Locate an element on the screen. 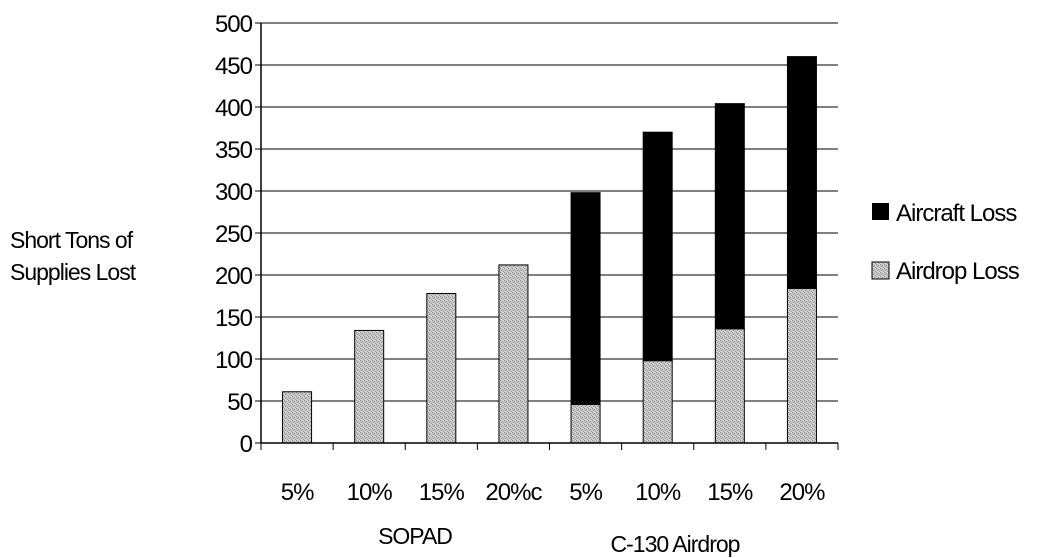 Image resolution: width=1054 pixels, height=558 pixels. y-tick-label: 500 is located at coordinates (234, 24).